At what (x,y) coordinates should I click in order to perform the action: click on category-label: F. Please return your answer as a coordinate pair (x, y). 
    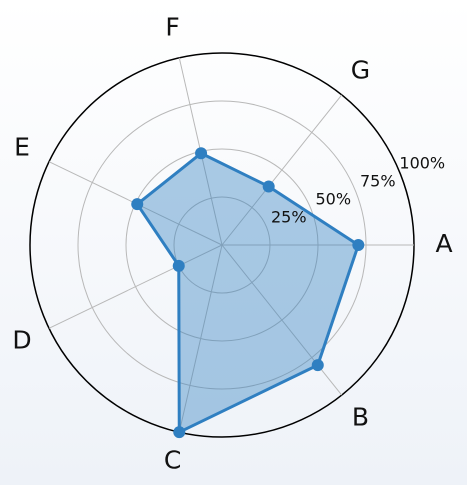
    Looking at the image, I should click on (172, 27).